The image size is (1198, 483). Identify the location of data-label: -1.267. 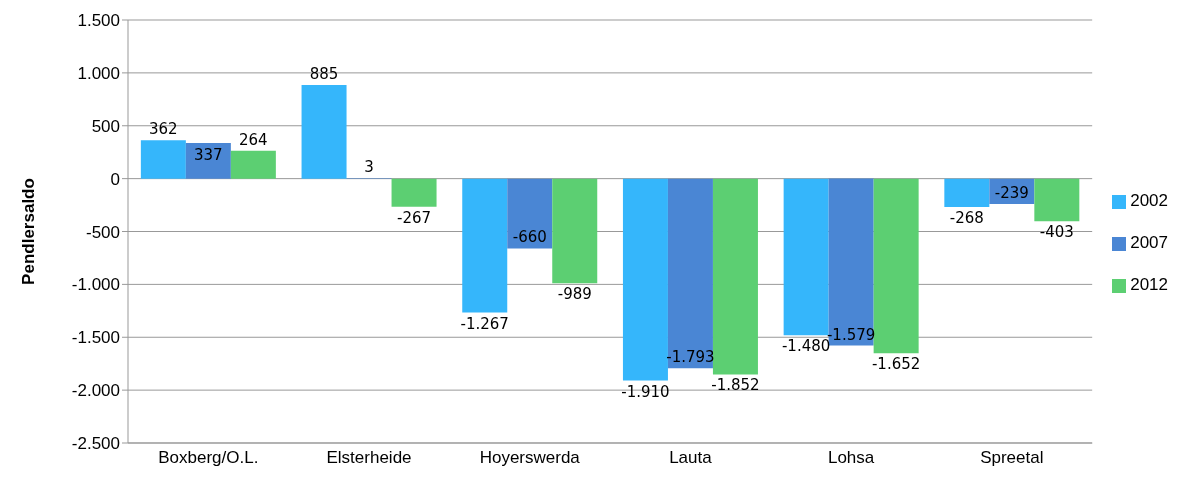
(484, 323).